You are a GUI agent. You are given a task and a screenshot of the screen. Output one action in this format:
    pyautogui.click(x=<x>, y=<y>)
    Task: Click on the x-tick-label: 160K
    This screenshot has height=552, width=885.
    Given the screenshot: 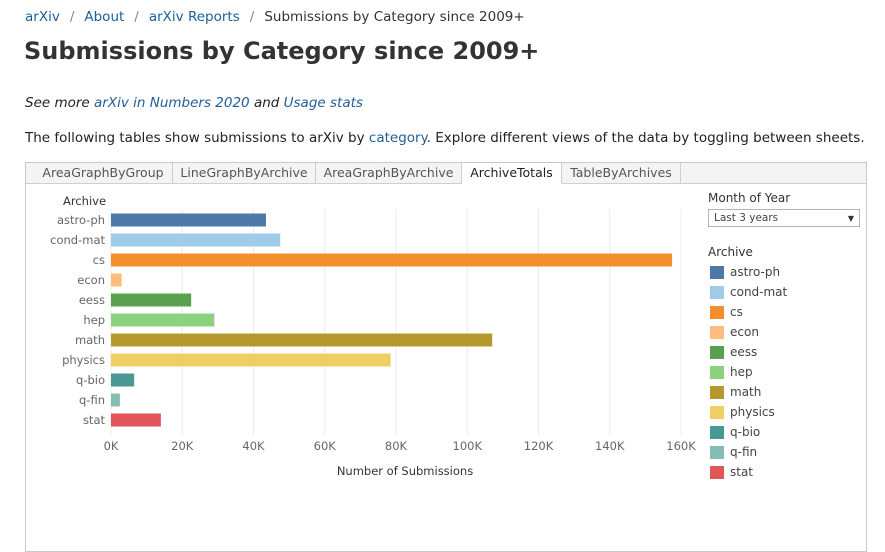 What is the action you would take?
    pyautogui.click(x=681, y=446)
    